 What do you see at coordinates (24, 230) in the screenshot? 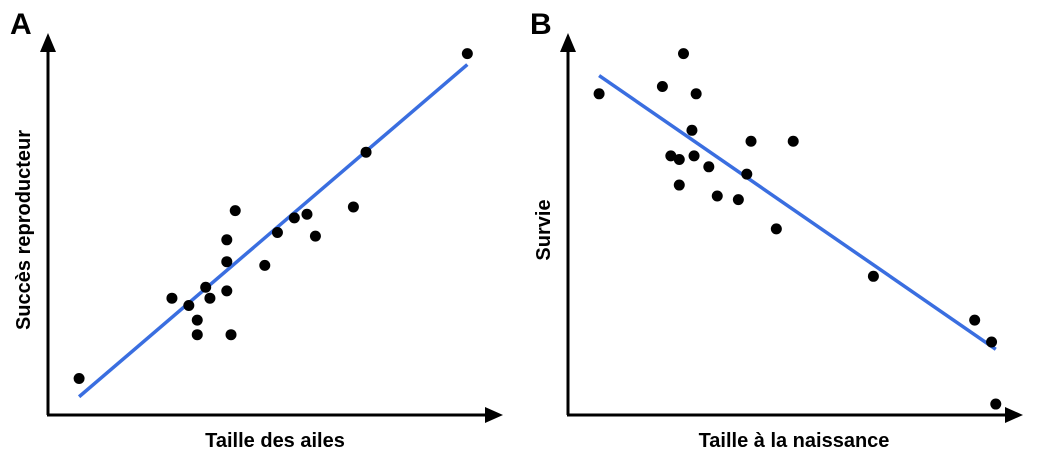
I see `panel-a-y-axis-label: Succès reproducteur` at bounding box center [24, 230].